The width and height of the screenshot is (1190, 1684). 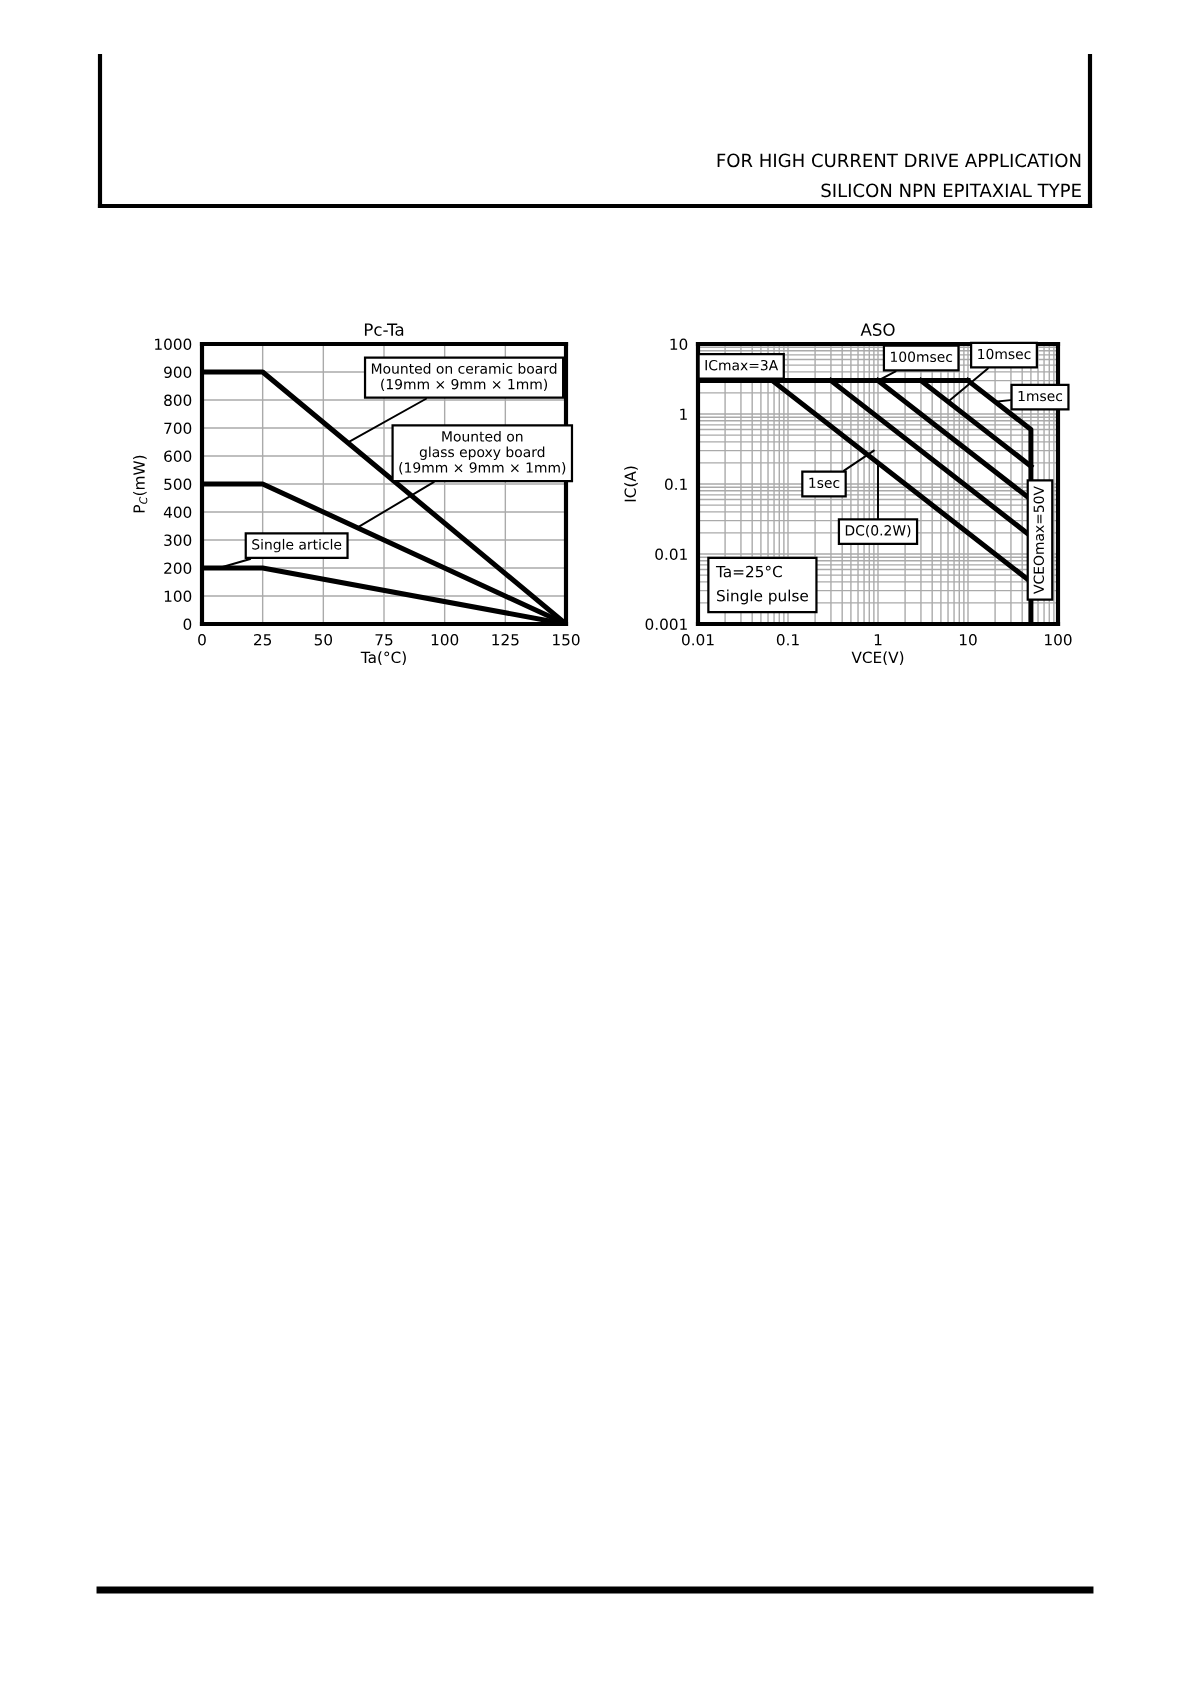 I want to click on chart-title: Pc-Ta, so click(x=384, y=329).